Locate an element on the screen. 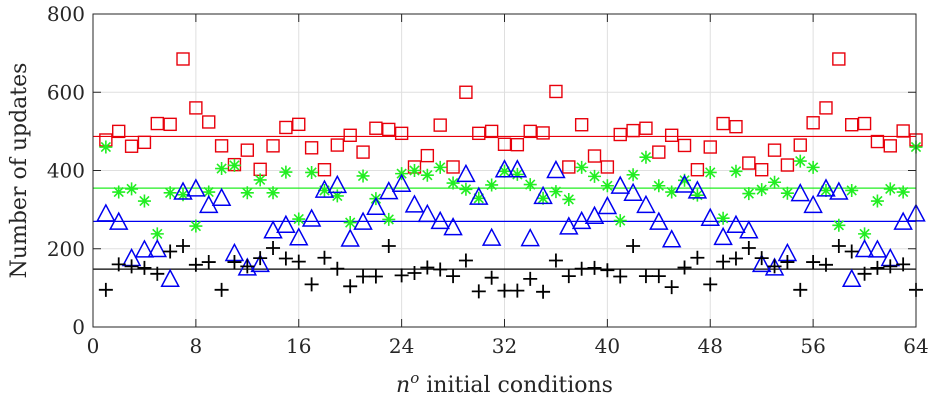 Image resolution: width=933 pixels, height=403 pixels. x-tick-label: 16 is located at coordinates (298, 346).